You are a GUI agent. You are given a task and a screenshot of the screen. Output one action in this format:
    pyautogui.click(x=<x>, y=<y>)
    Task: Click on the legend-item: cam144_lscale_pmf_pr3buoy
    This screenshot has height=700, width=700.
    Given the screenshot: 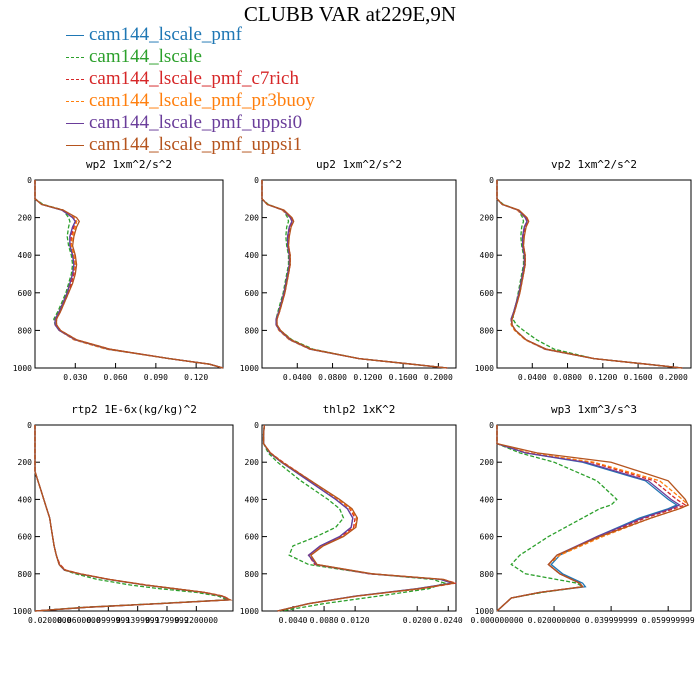 What is the action you would take?
    pyautogui.click(x=190, y=101)
    